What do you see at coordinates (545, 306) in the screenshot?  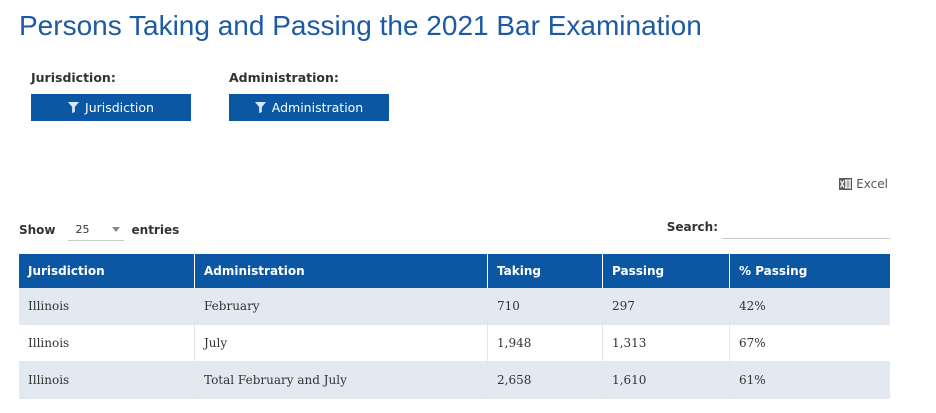 I see `cell-taking: 710` at bounding box center [545, 306].